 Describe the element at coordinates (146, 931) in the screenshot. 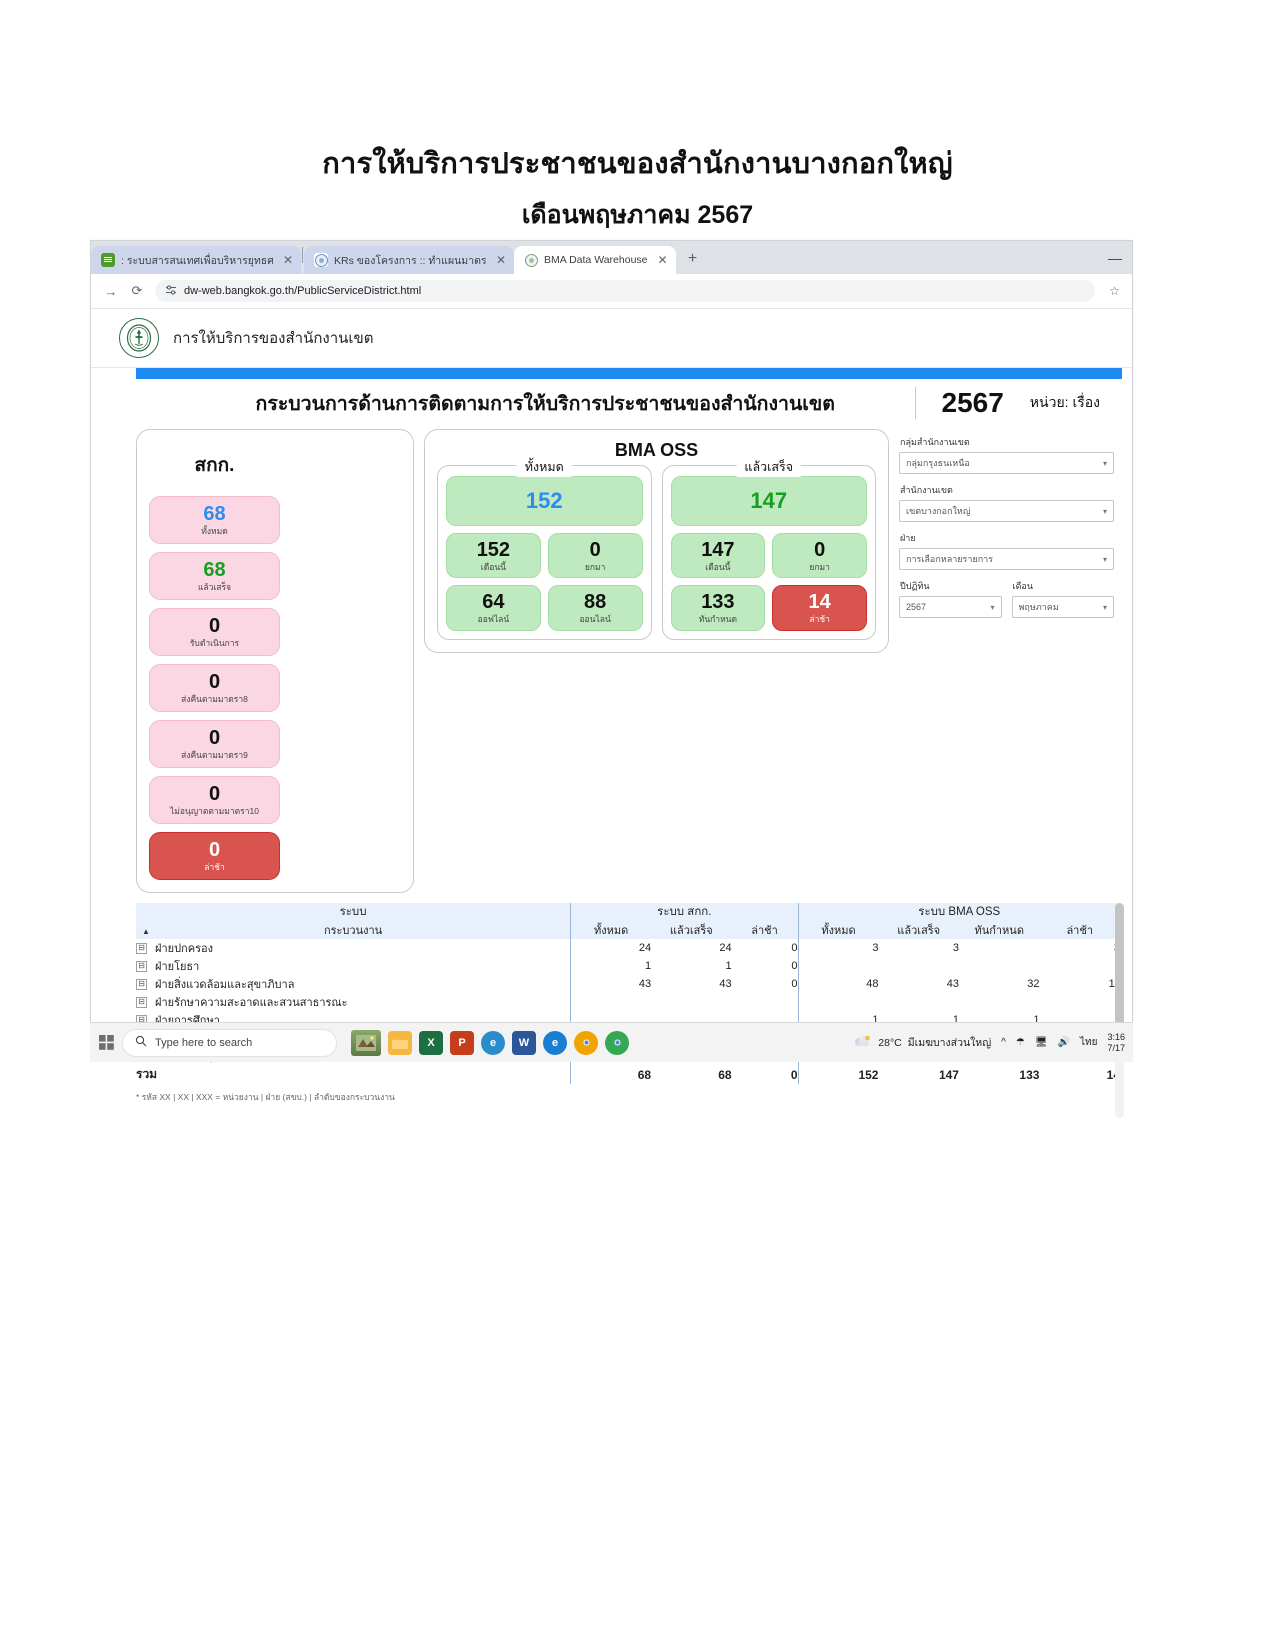

I see `sort-ascending-icon: ▲` at that location.